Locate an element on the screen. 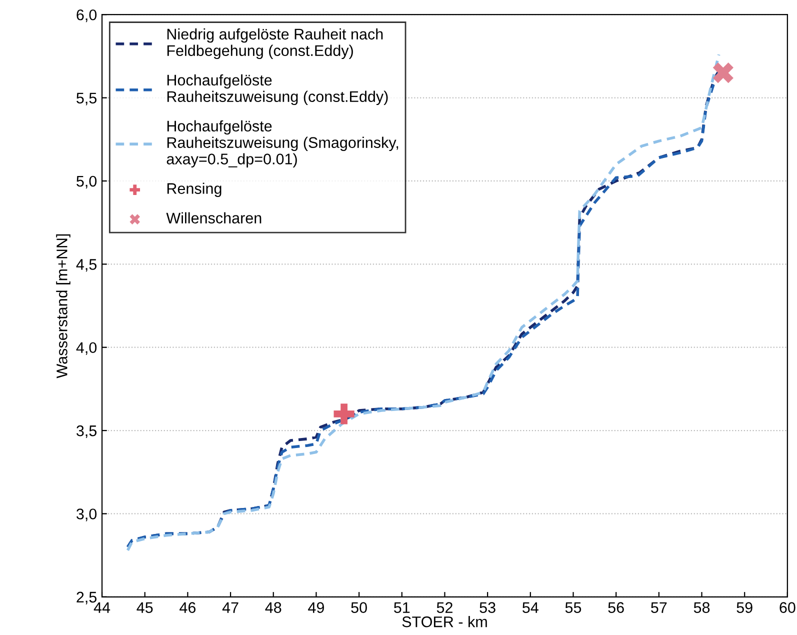 This screenshot has width=797, height=635. x-tick-label: 49 is located at coordinates (316, 607).